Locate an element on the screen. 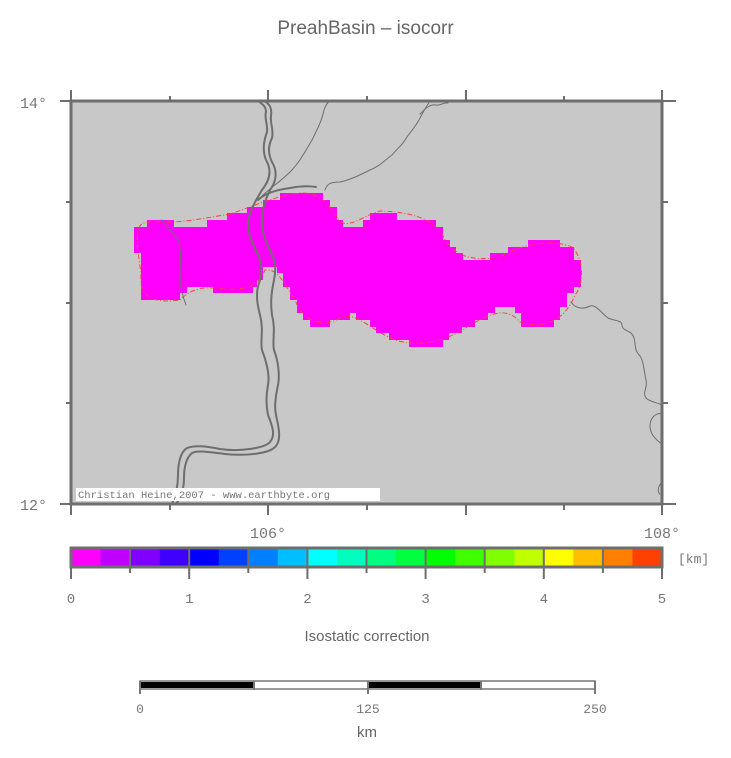 The image size is (731, 758). mekong-river-west-bank is located at coordinates (223, 302).